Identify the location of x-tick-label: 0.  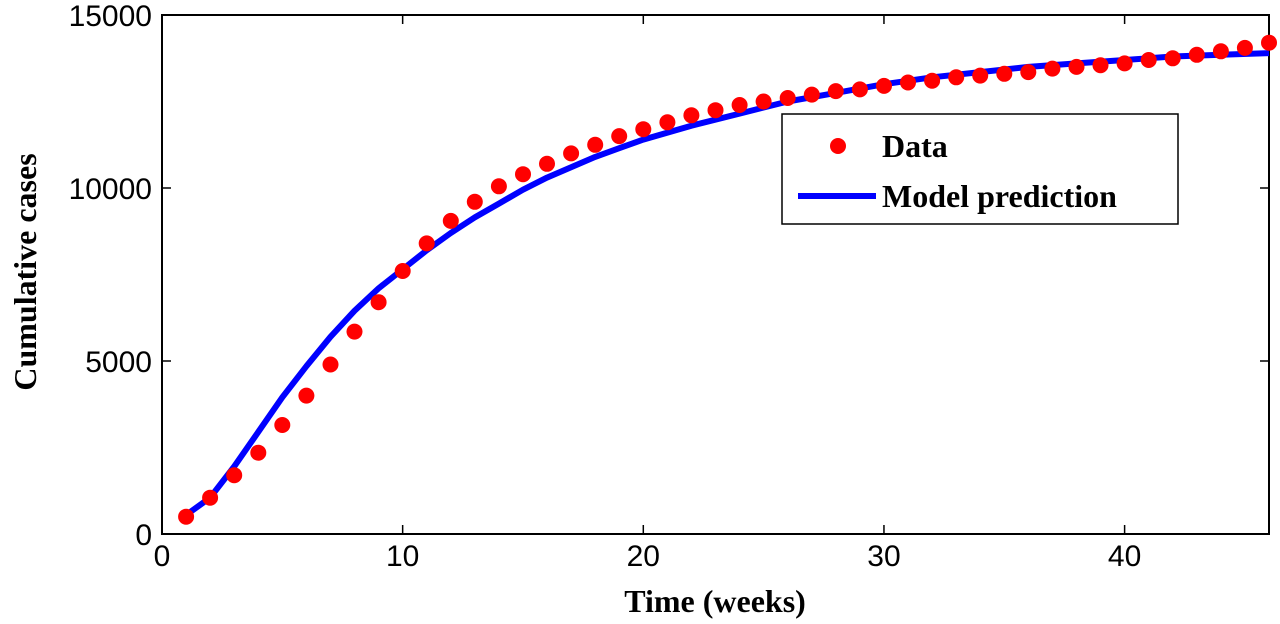
(162, 556).